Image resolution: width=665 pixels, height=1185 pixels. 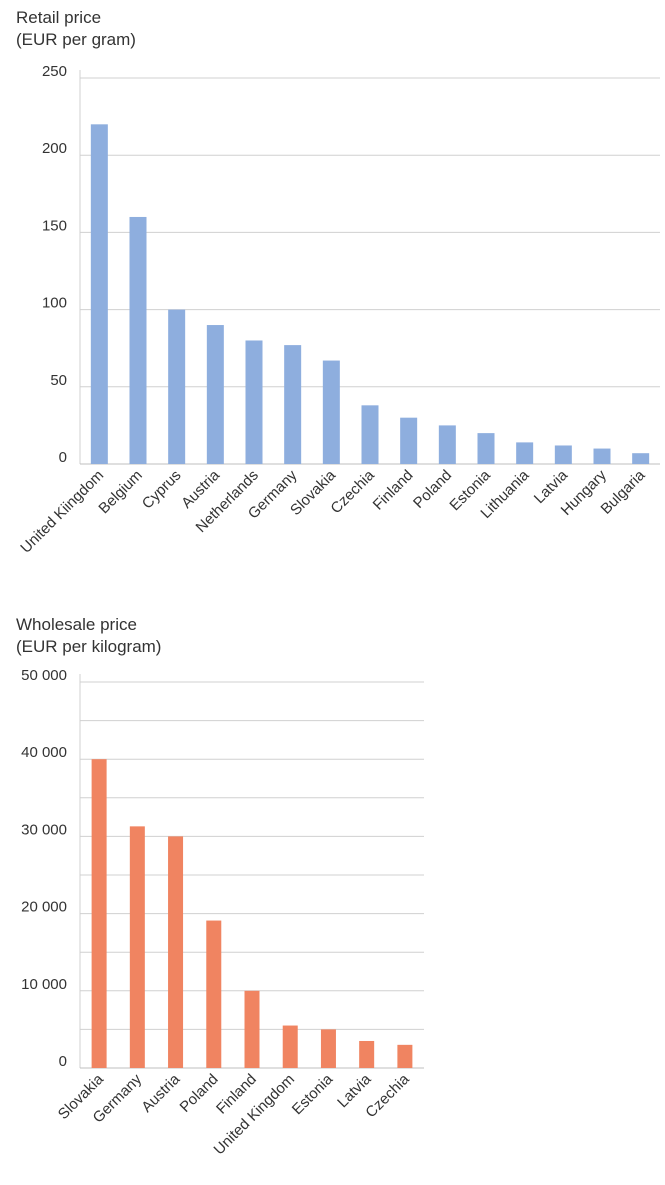 What do you see at coordinates (160, 1092) in the screenshot?
I see `wholesale-category-label: Austria` at bounding box center [160, 1092].